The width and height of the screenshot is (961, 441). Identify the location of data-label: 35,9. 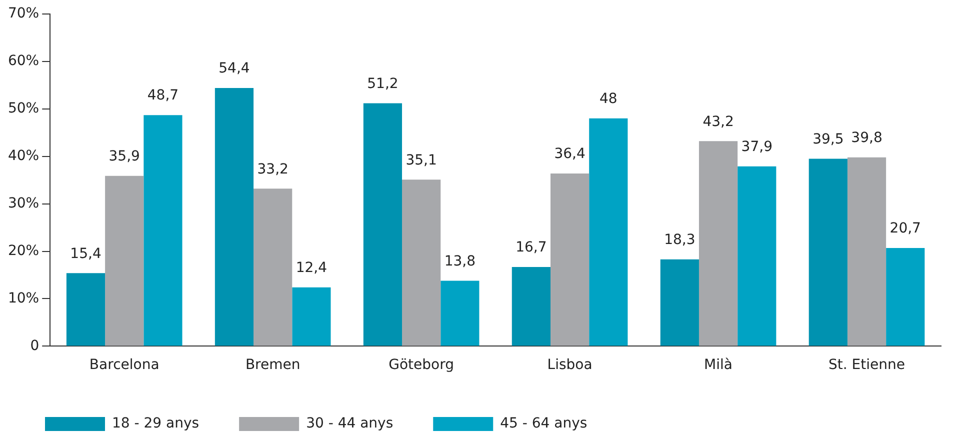
(124, 156).